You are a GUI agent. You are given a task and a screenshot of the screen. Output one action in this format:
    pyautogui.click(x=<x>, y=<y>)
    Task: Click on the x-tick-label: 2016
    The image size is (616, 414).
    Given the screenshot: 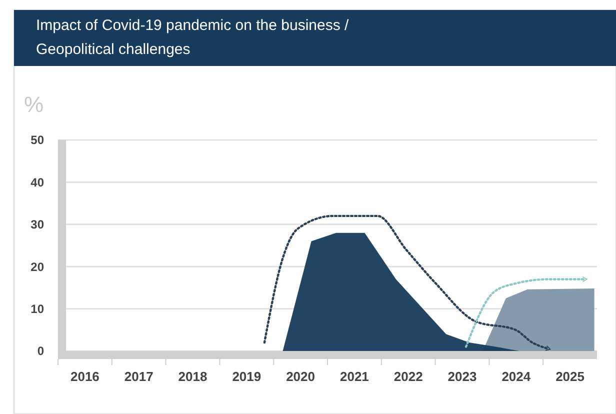 What is the action you would take?
    pyautogui.click(x=85, y=376)
    